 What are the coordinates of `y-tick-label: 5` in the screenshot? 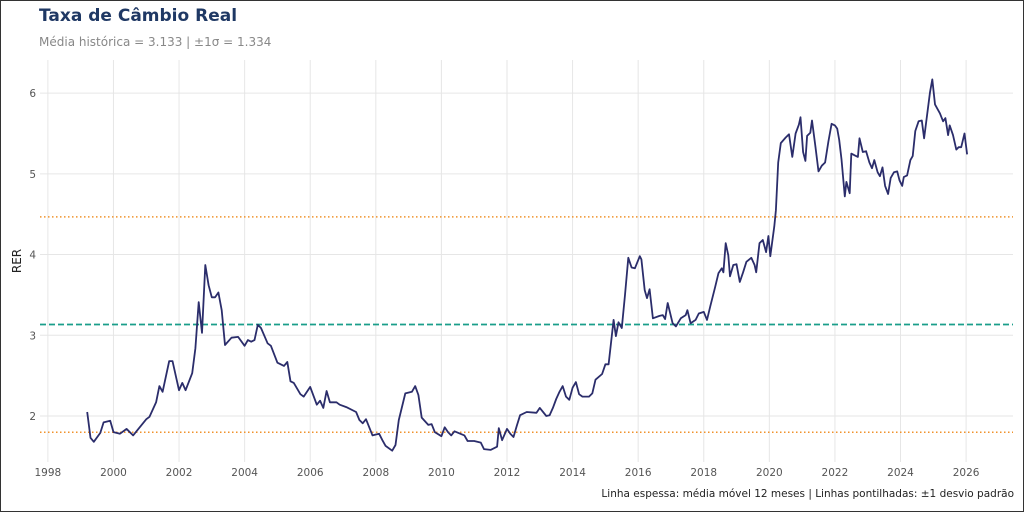 It's located at (32, 175).